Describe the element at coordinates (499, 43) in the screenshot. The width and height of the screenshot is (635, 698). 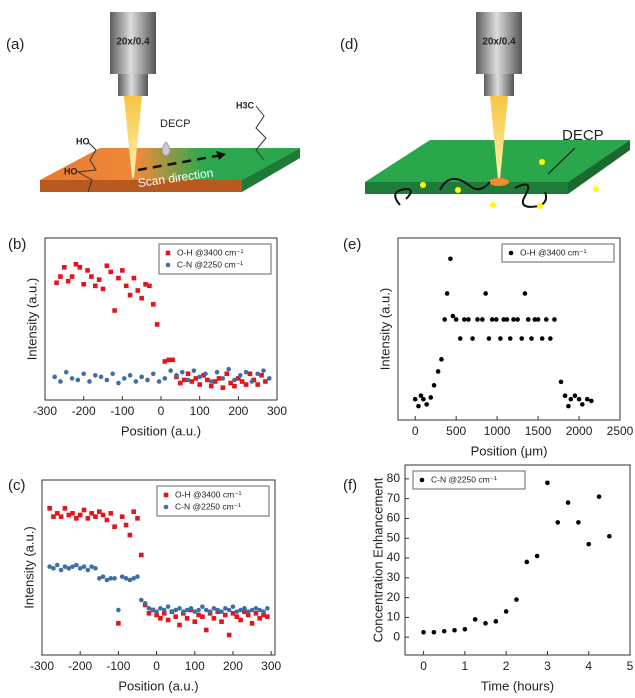
I see `objective-body` at that location.